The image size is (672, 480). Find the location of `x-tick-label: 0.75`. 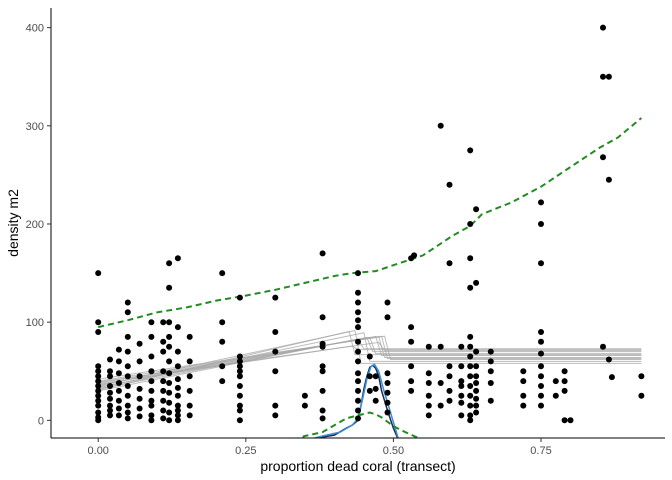

x-tick-label: 0.75 is located at coordinates (540, 451).